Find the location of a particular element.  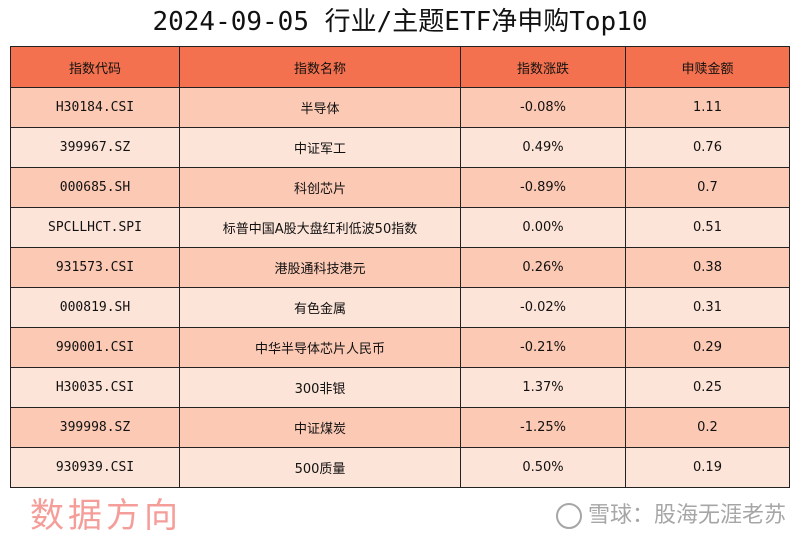

table-row: 930939.CSI 500质量 0.50% 0.19 is located at coordinates (400, 467).